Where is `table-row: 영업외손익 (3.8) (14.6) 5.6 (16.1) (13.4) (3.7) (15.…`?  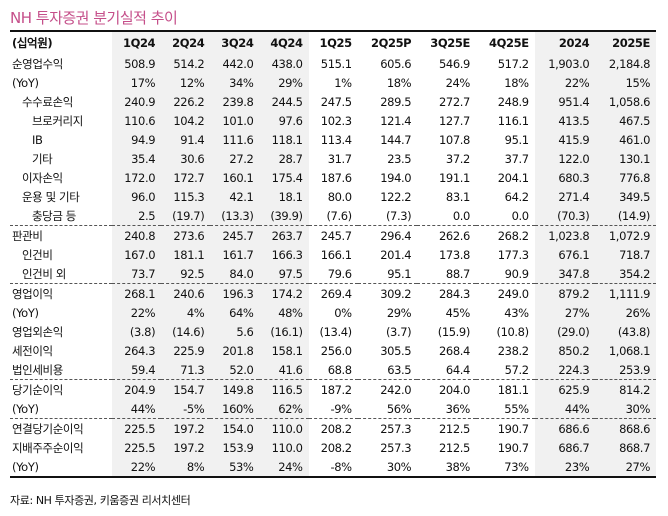 table-row: 영업외손익 (3.8) (14.6) 5.6 (16.1) (13.4) (3.7) (15.… is located at coordinates (333, 331).